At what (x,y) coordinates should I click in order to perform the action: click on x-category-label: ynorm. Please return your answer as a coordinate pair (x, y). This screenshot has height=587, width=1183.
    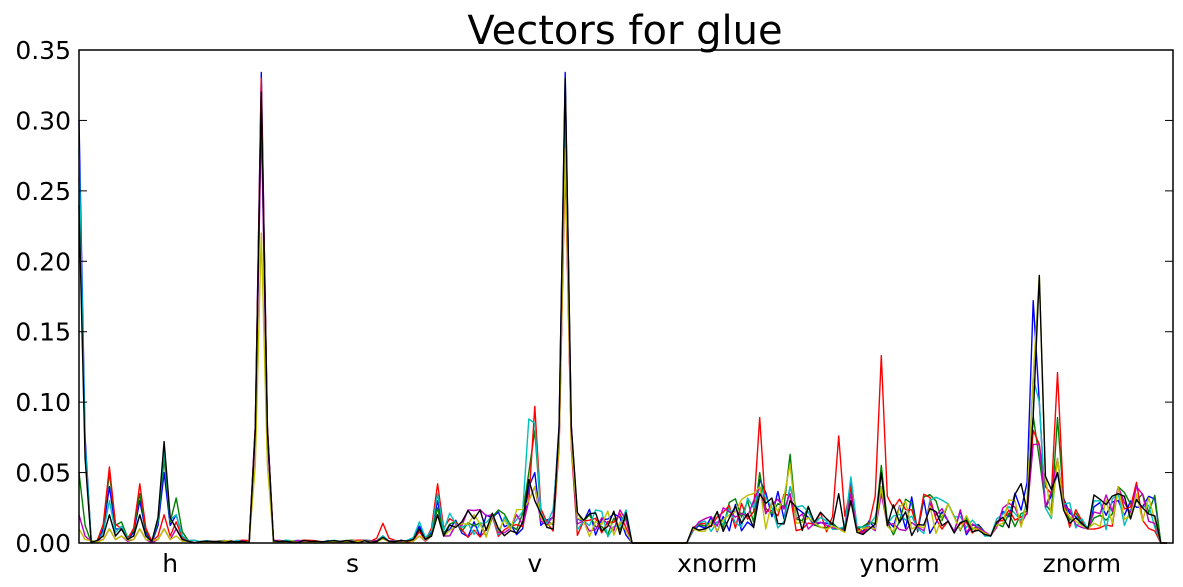
    Looking at the image, I should click on (899, 563).